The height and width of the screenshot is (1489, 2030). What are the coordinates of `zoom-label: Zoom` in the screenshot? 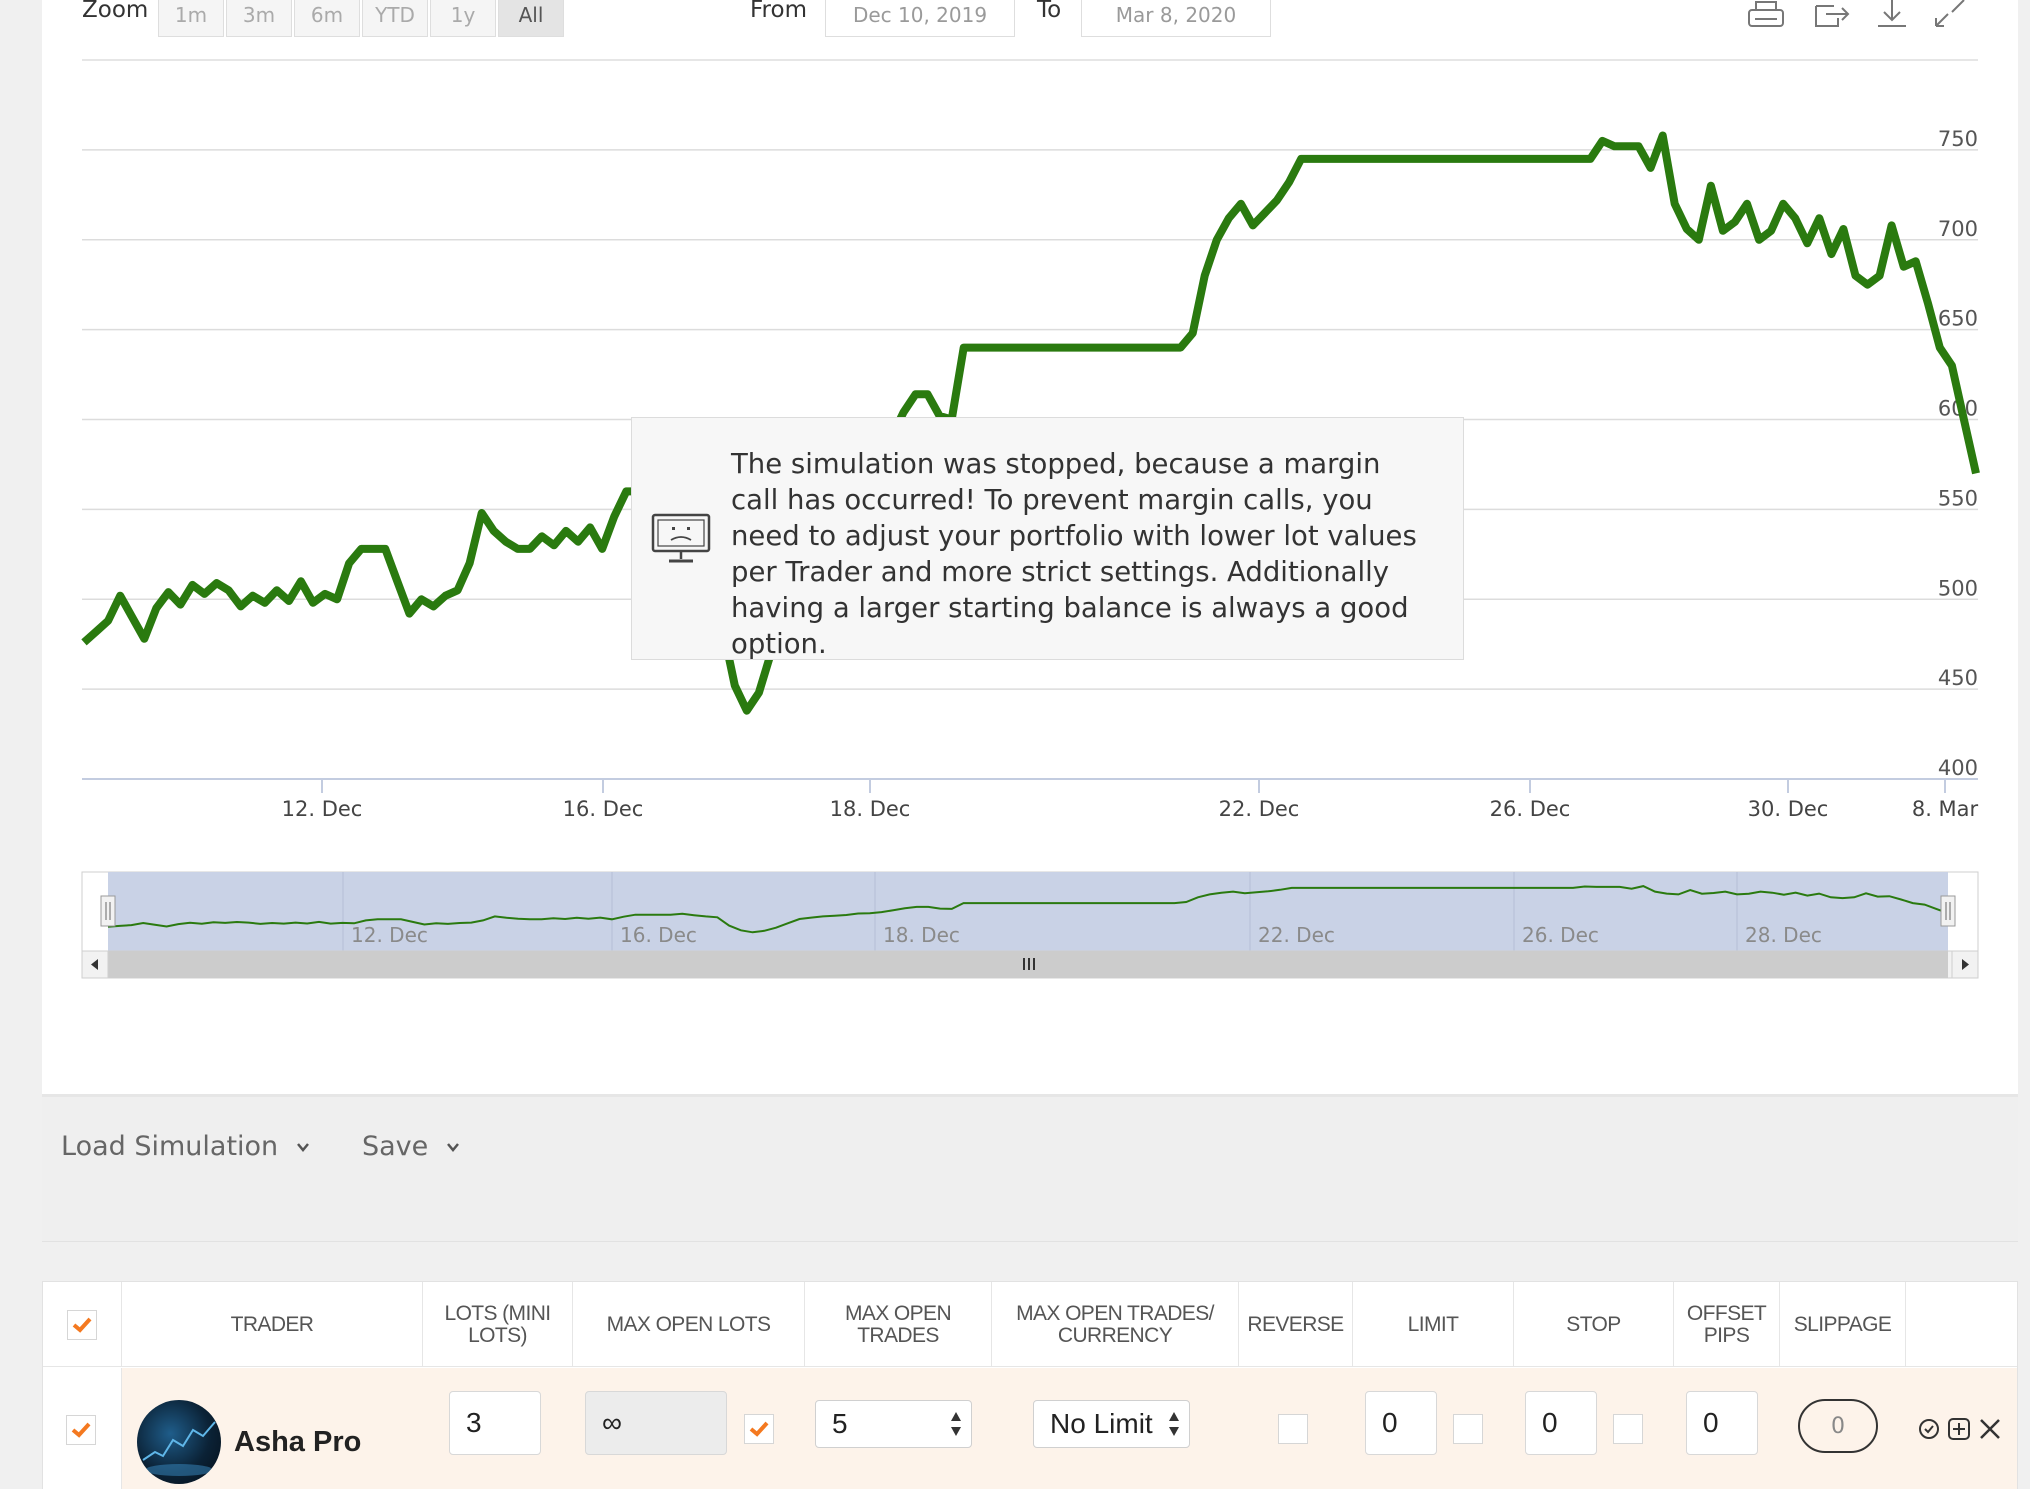 It's located at (115, 11).